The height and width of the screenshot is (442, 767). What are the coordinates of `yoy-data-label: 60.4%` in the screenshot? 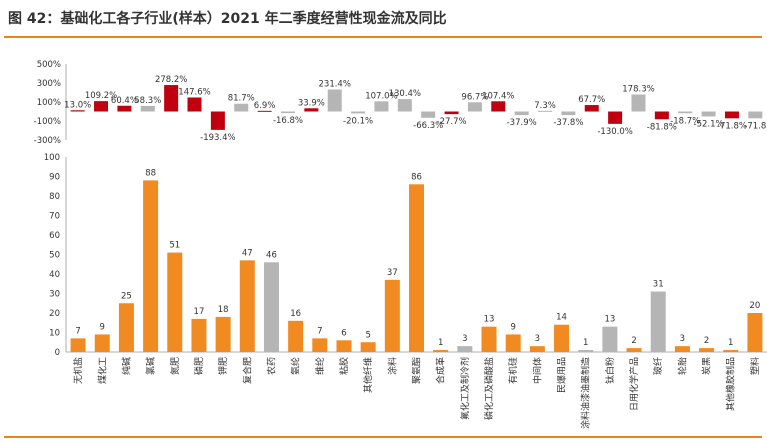 It's located at (124, 101).